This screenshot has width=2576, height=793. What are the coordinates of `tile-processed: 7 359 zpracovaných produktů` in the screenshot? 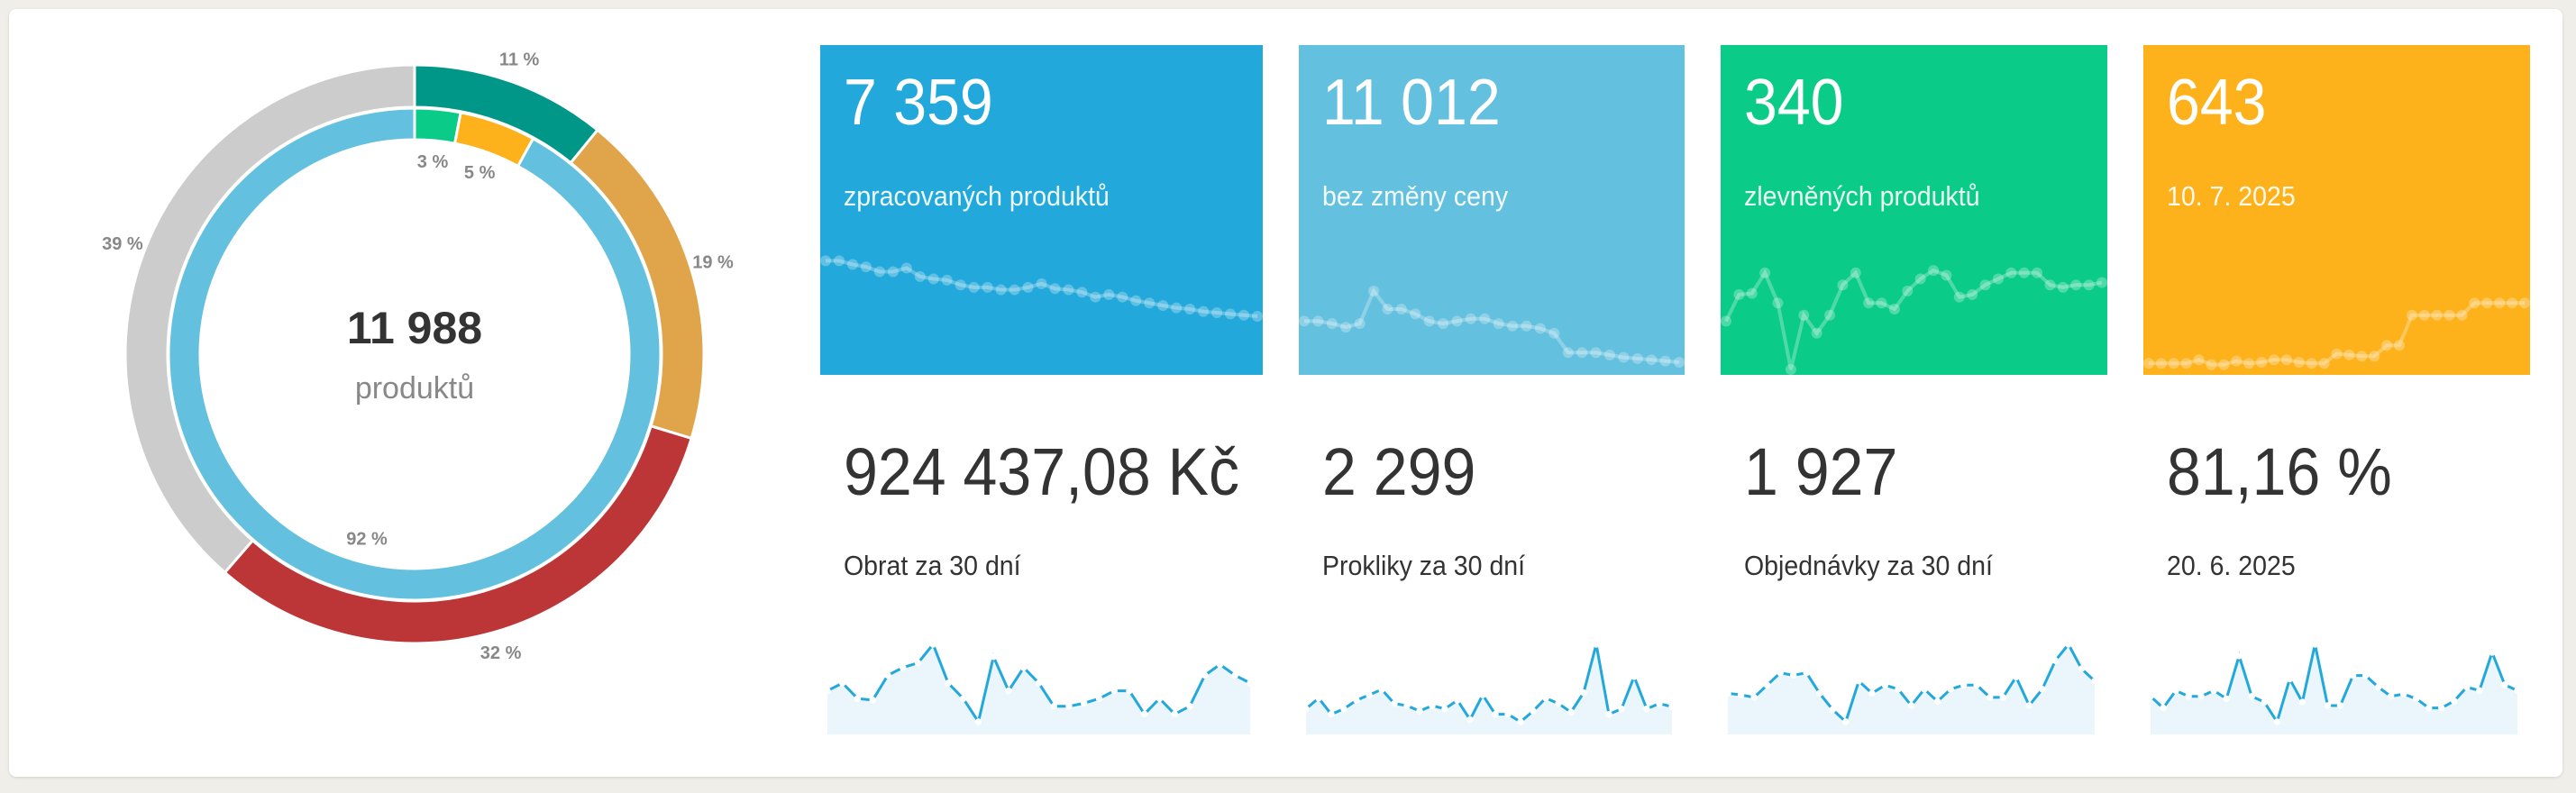 It's located at (1041, 210).